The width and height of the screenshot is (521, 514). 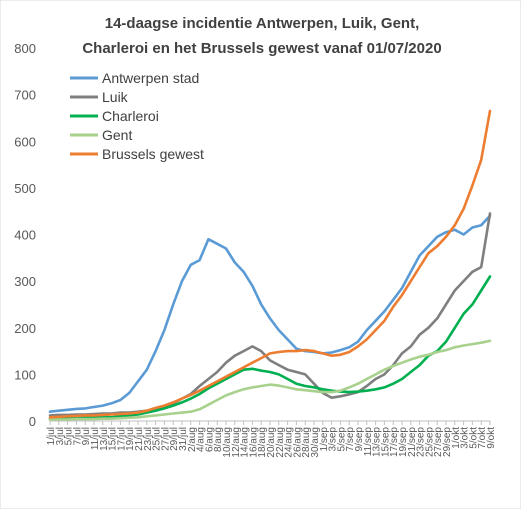 What do you see at coordinates (117, 135) in the screenshot?
I see `legend-label-gent: Gent` at bounding box center [117, 135].